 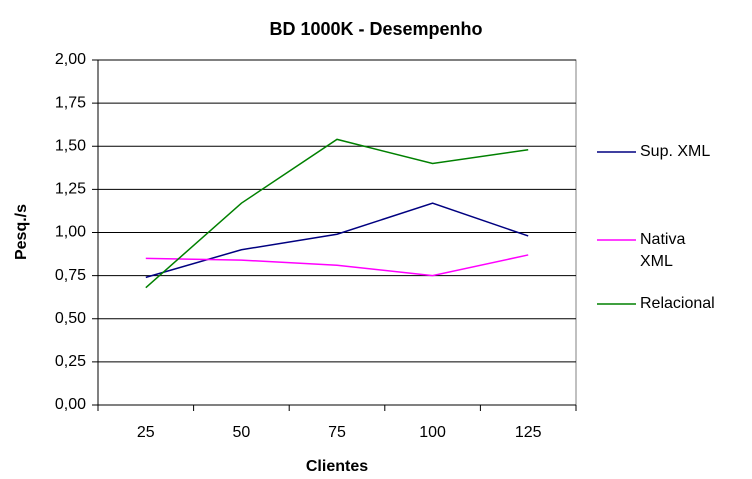 I want to click on x-tick-label: 25, so click(x=146, y=432).